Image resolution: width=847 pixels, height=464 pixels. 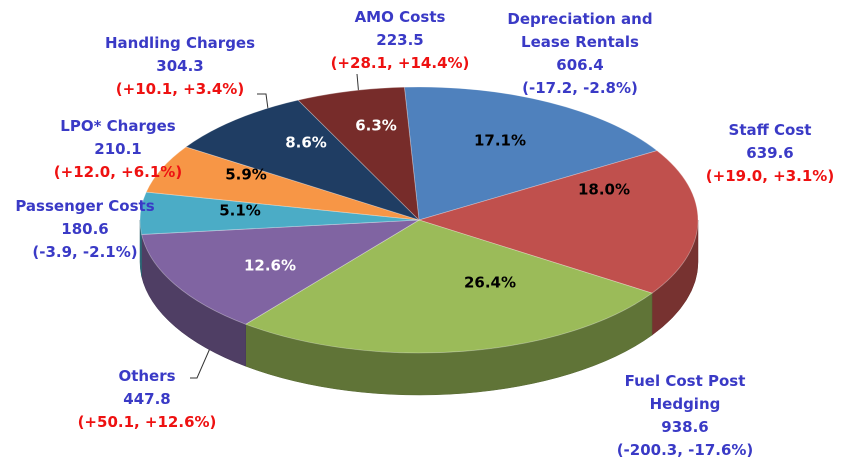 I want to click on slice-label: Others 447.8 (+50.1, +12.6%), so click(x=147, y=399).